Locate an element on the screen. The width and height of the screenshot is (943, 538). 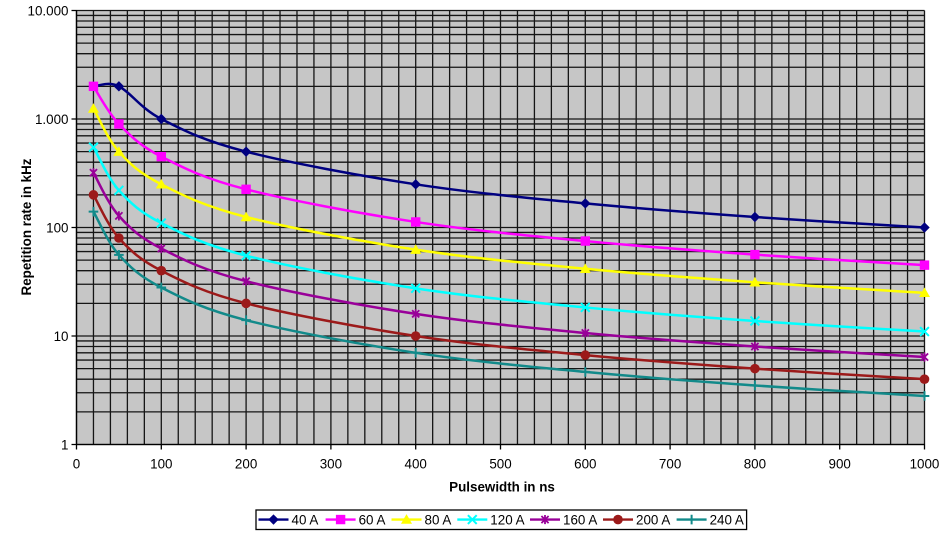
svg-text: 200 A is located at coordinates (653, 519).